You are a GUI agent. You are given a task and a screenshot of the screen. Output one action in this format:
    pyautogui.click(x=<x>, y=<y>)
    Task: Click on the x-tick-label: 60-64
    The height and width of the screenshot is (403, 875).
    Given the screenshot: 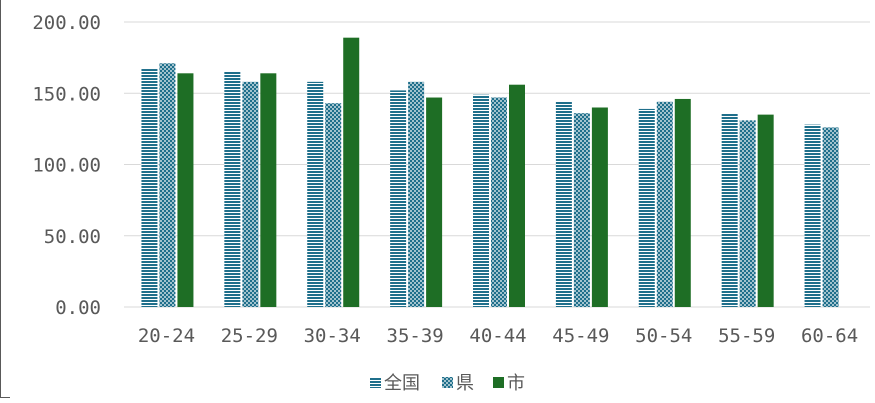 What is the action you would take?
    pyautogui.click(x=829, y=336)
    